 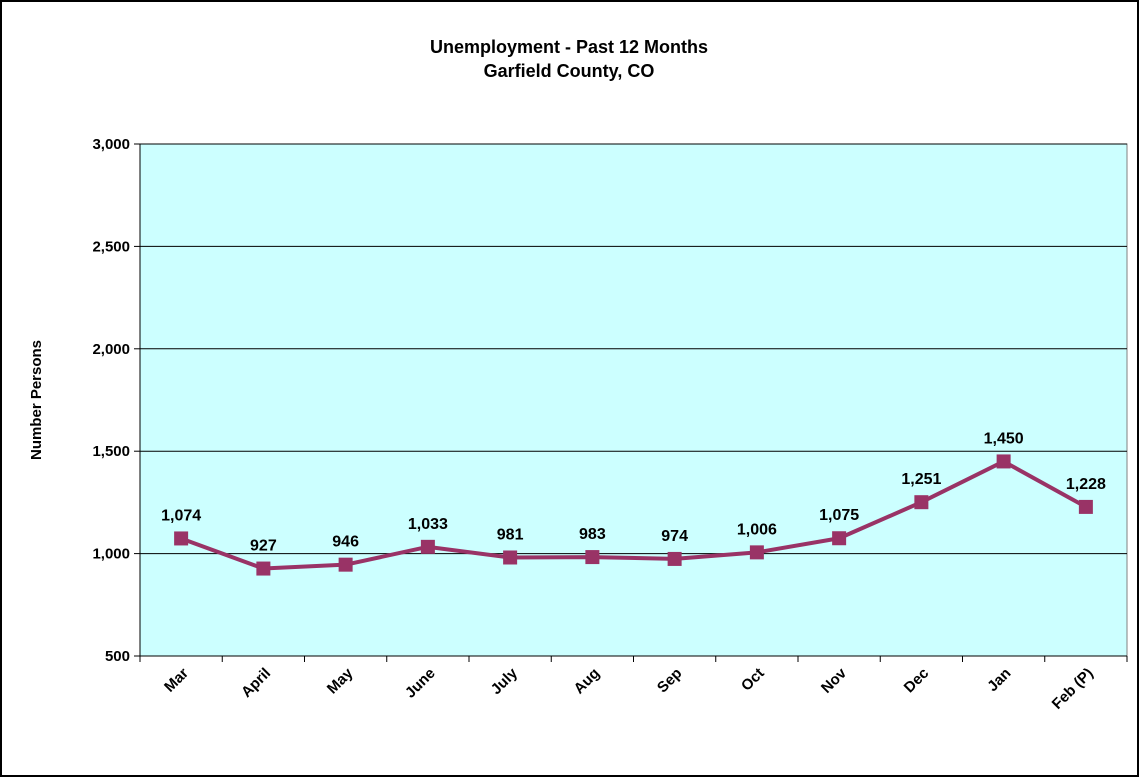 I want to click on data-label: 1,033, so click(x=428, y=524).